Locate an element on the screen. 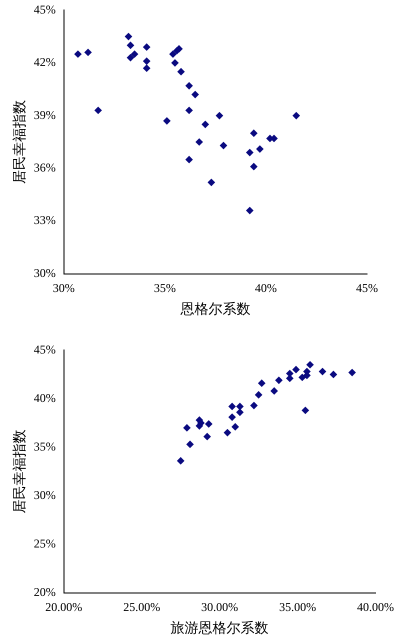  x-tick-label: 35% is located at coordinates (165, 288).